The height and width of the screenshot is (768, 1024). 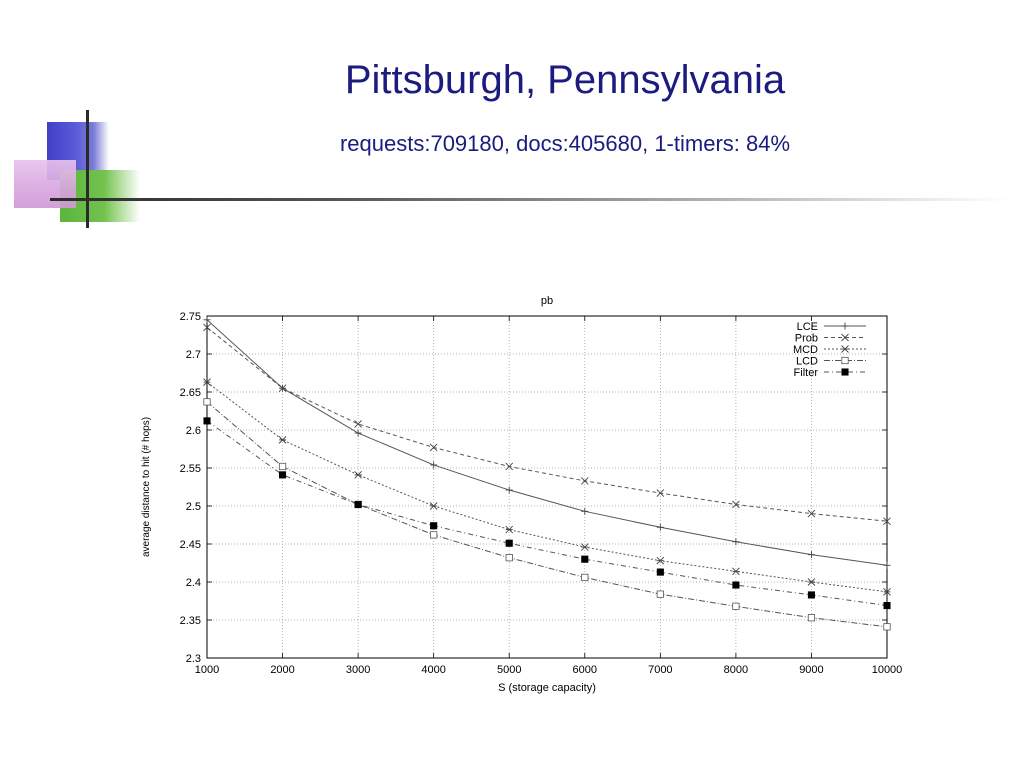 What do you see at coordinates (806, 373) in the screenshot?
I see `legend-label: Filter` at bounding box center [806, 373].